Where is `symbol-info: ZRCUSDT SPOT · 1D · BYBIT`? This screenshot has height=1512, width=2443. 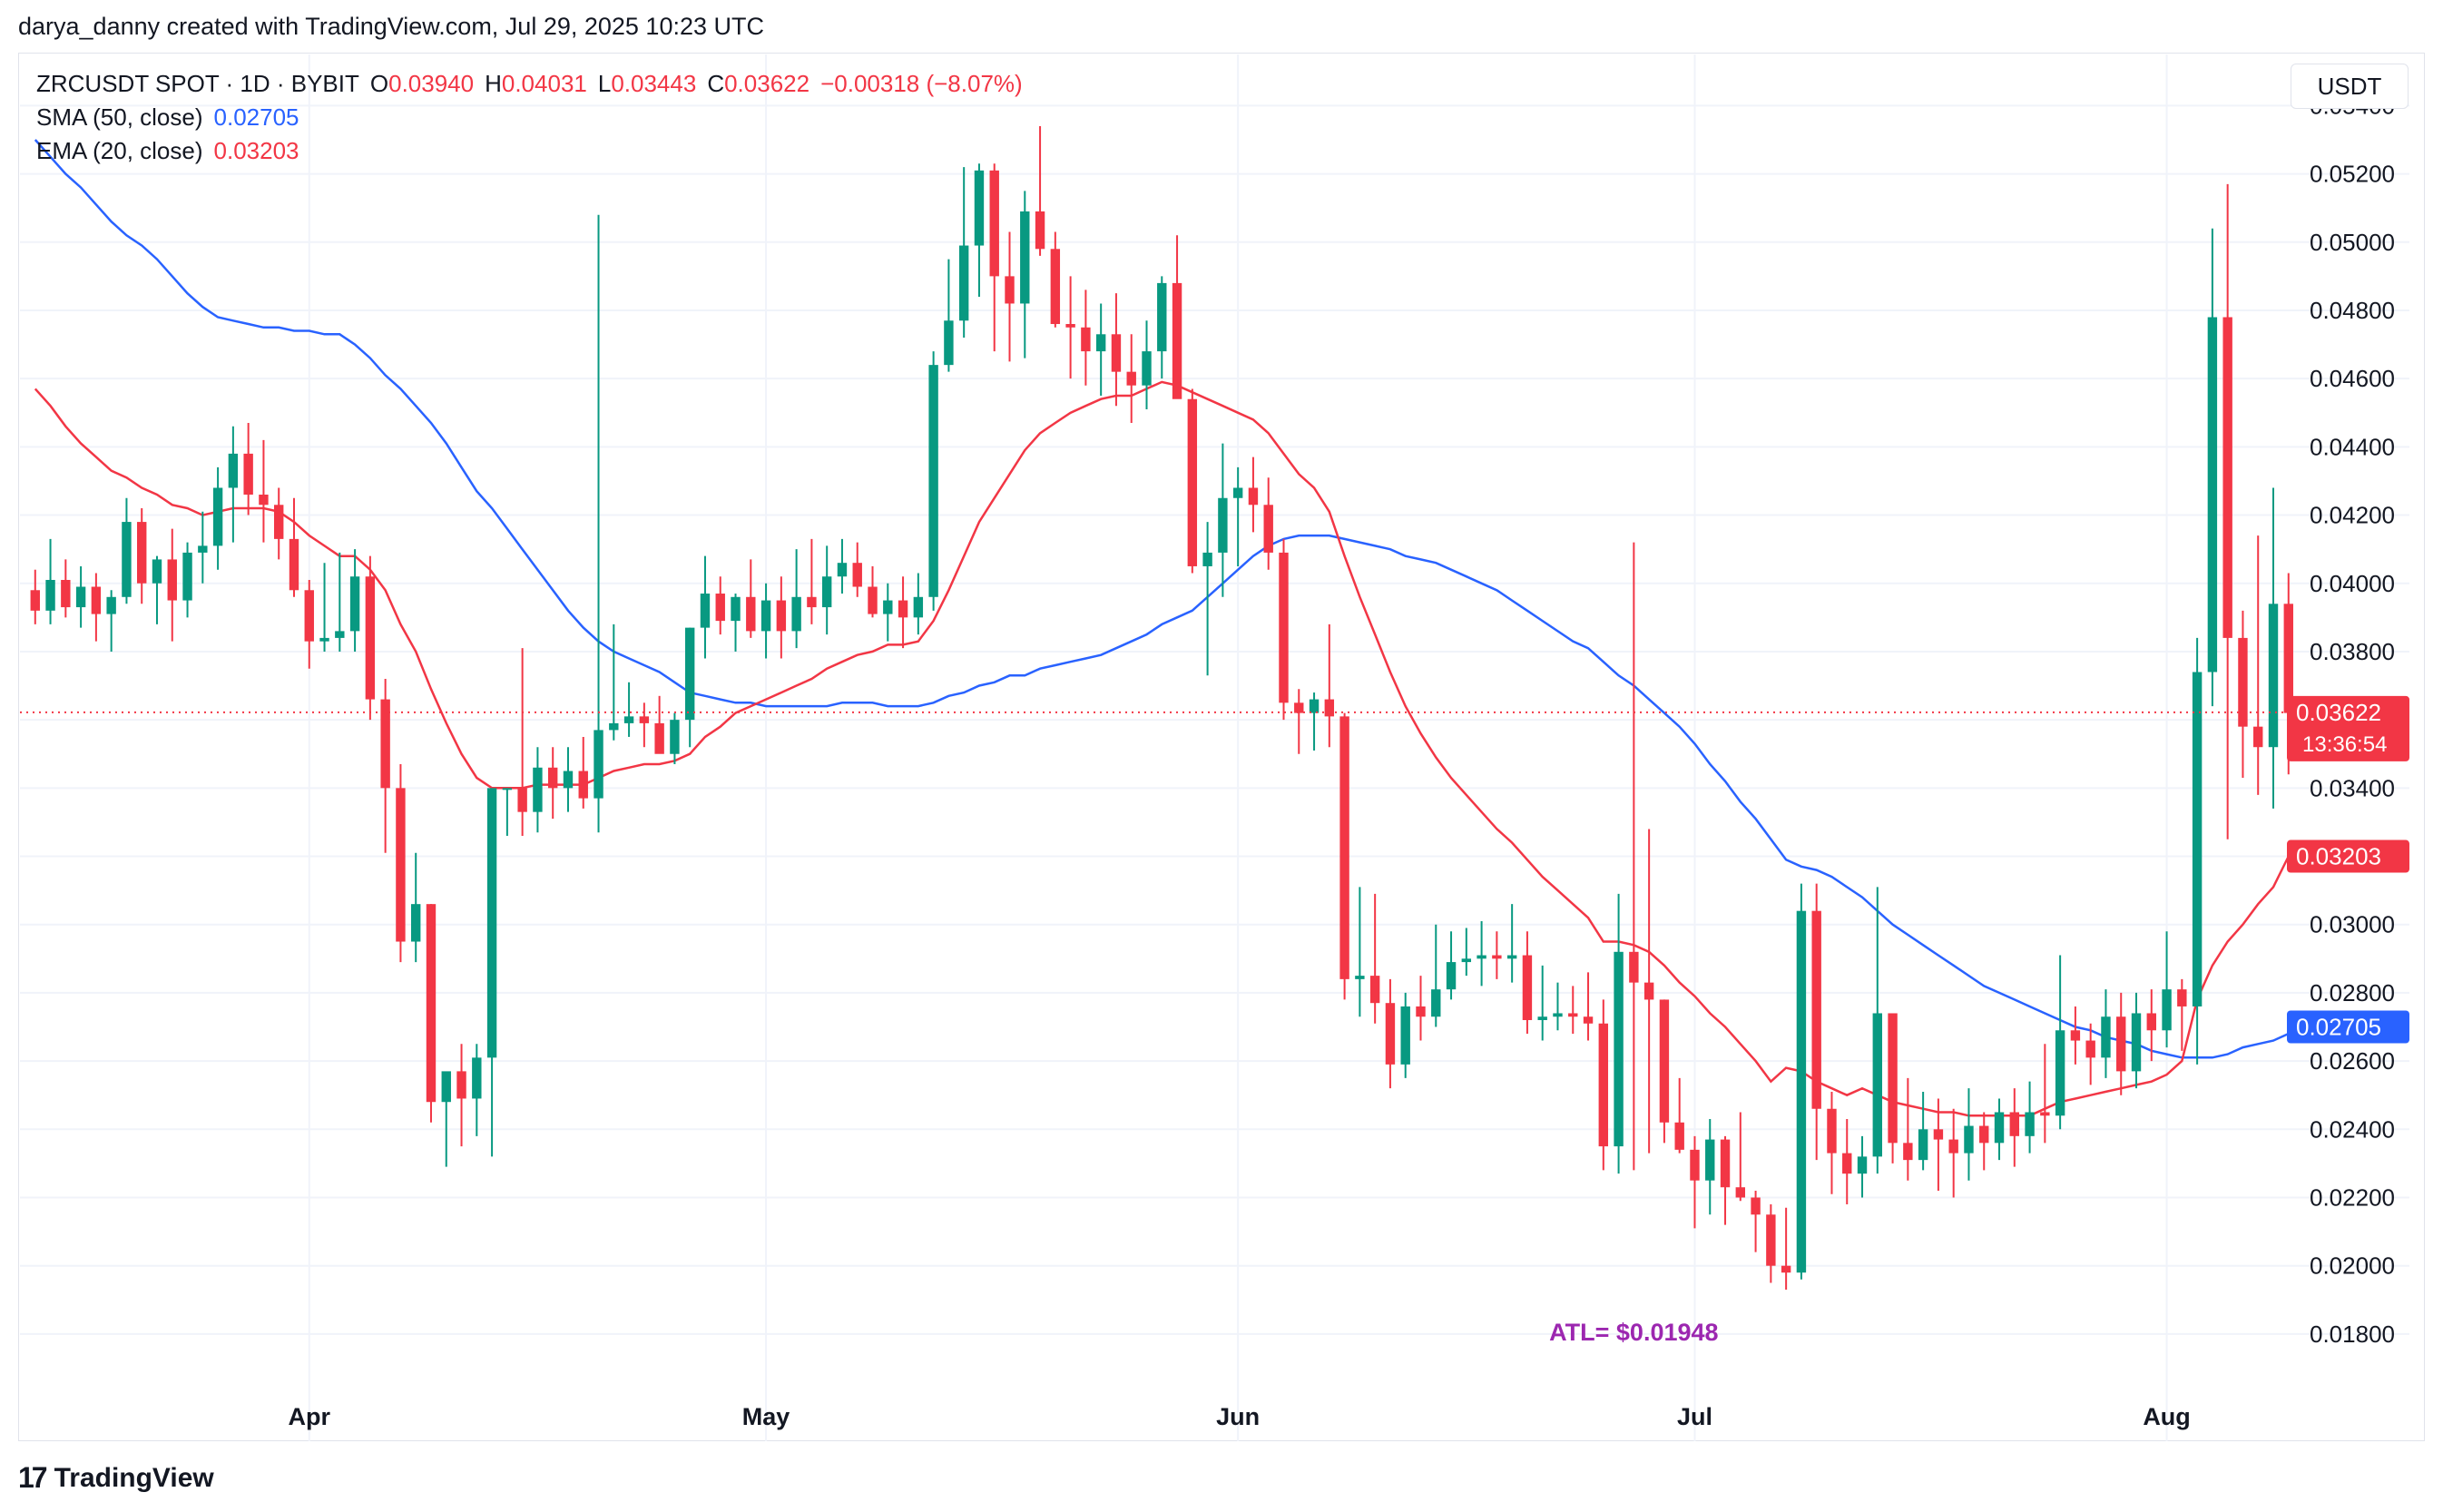
symbol-info: ZRCUSDT SPOT · 1D · BYBIT is located at coordinates (197, 83).